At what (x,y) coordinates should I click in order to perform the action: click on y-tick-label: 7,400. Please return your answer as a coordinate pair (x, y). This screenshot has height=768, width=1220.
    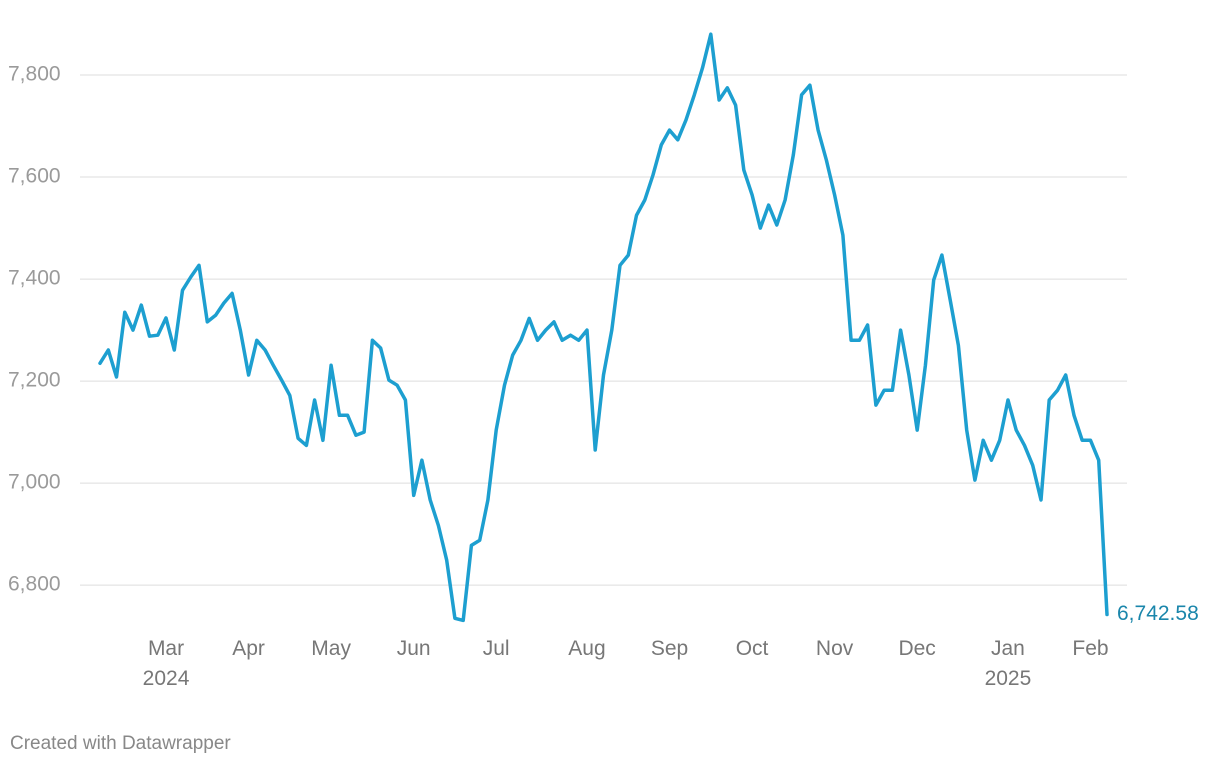
    Looking at the image, I should click on (34, 278).